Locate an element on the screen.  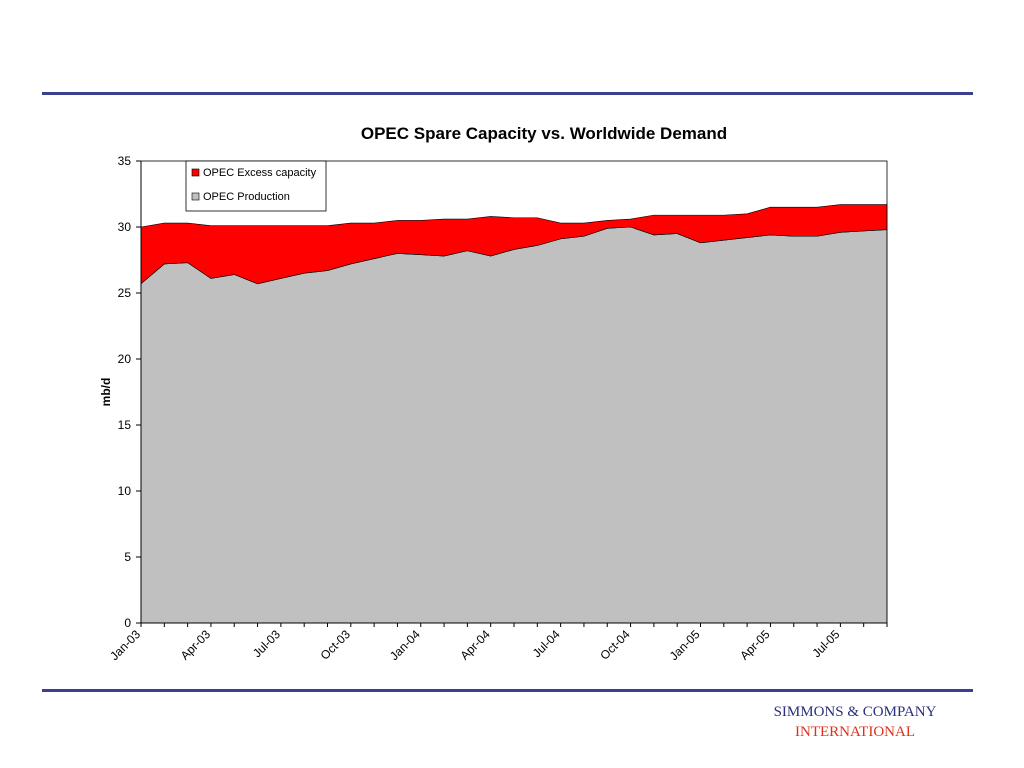
legend: OPEC Excess capacity OPEC Production is located at coordinates (256, 186).